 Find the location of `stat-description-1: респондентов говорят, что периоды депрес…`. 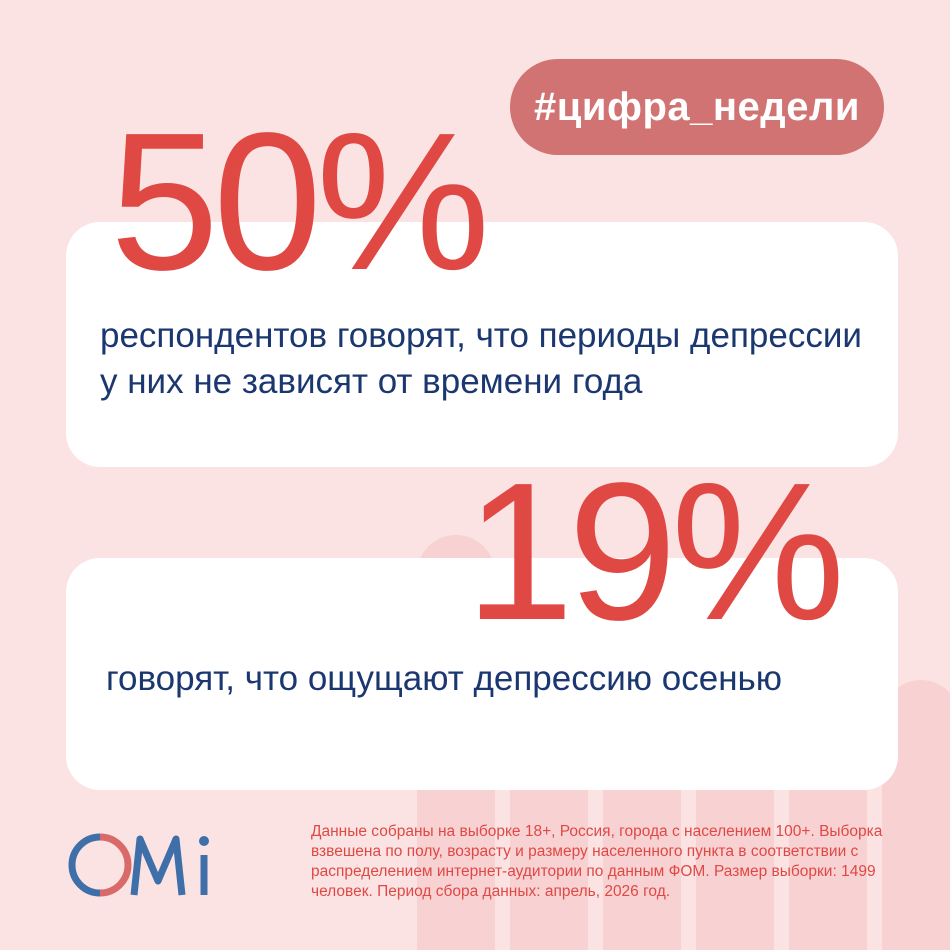

stat-description-1: респондентов говорят, что периоды депрес… is located at coordinates (481, 358).